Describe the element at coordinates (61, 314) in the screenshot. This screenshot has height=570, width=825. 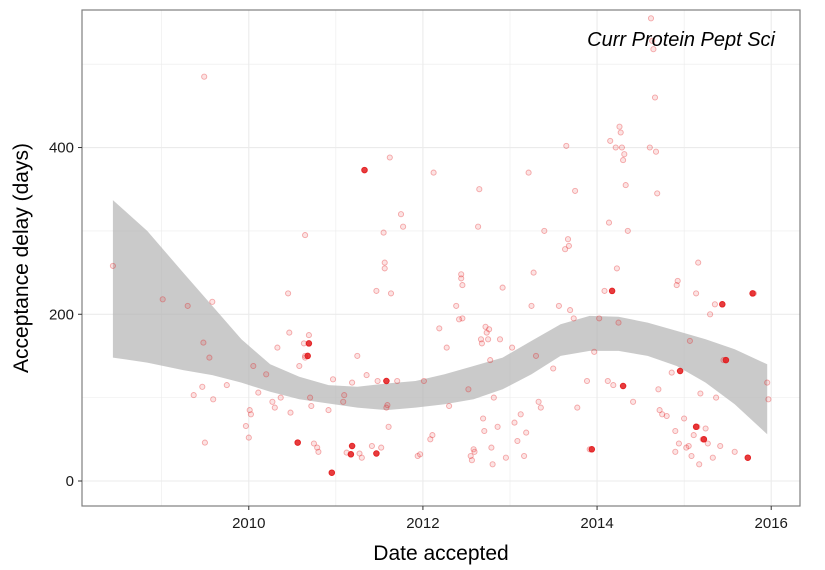
I see `y-tick-label: 200` at that location.